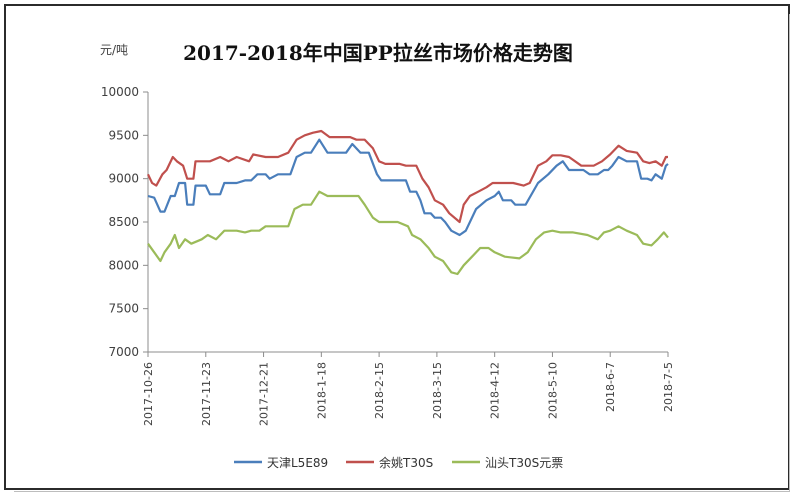  What do you see at coordinates (495, 390) in the screenshot?
I see `x-tick-label: 2018-4-12` at bounding box center [495, 390].